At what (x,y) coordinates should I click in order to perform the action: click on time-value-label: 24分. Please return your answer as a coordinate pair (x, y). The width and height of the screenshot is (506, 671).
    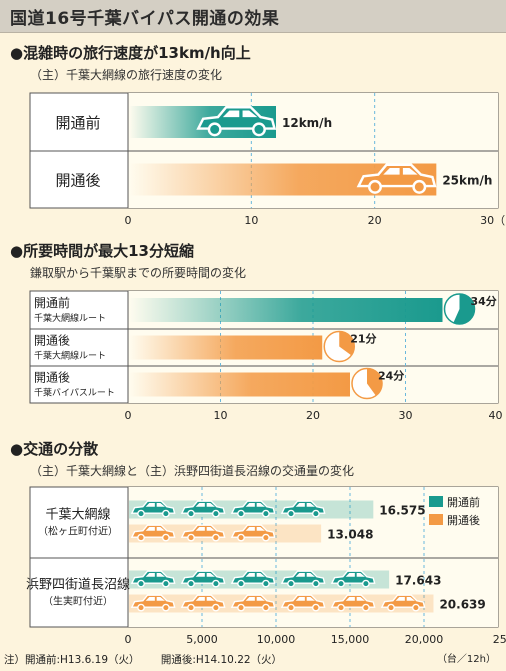
    Looking at the image, I should click on (391, 376).